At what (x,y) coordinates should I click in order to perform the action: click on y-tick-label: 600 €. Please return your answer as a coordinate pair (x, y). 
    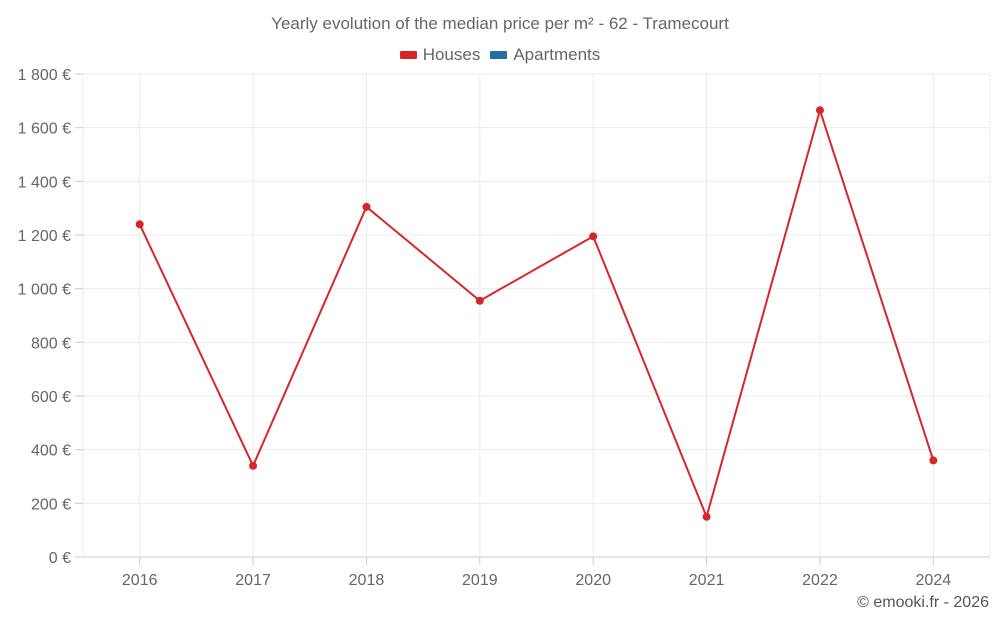
    Looking at the image, I should click on (51, 397).